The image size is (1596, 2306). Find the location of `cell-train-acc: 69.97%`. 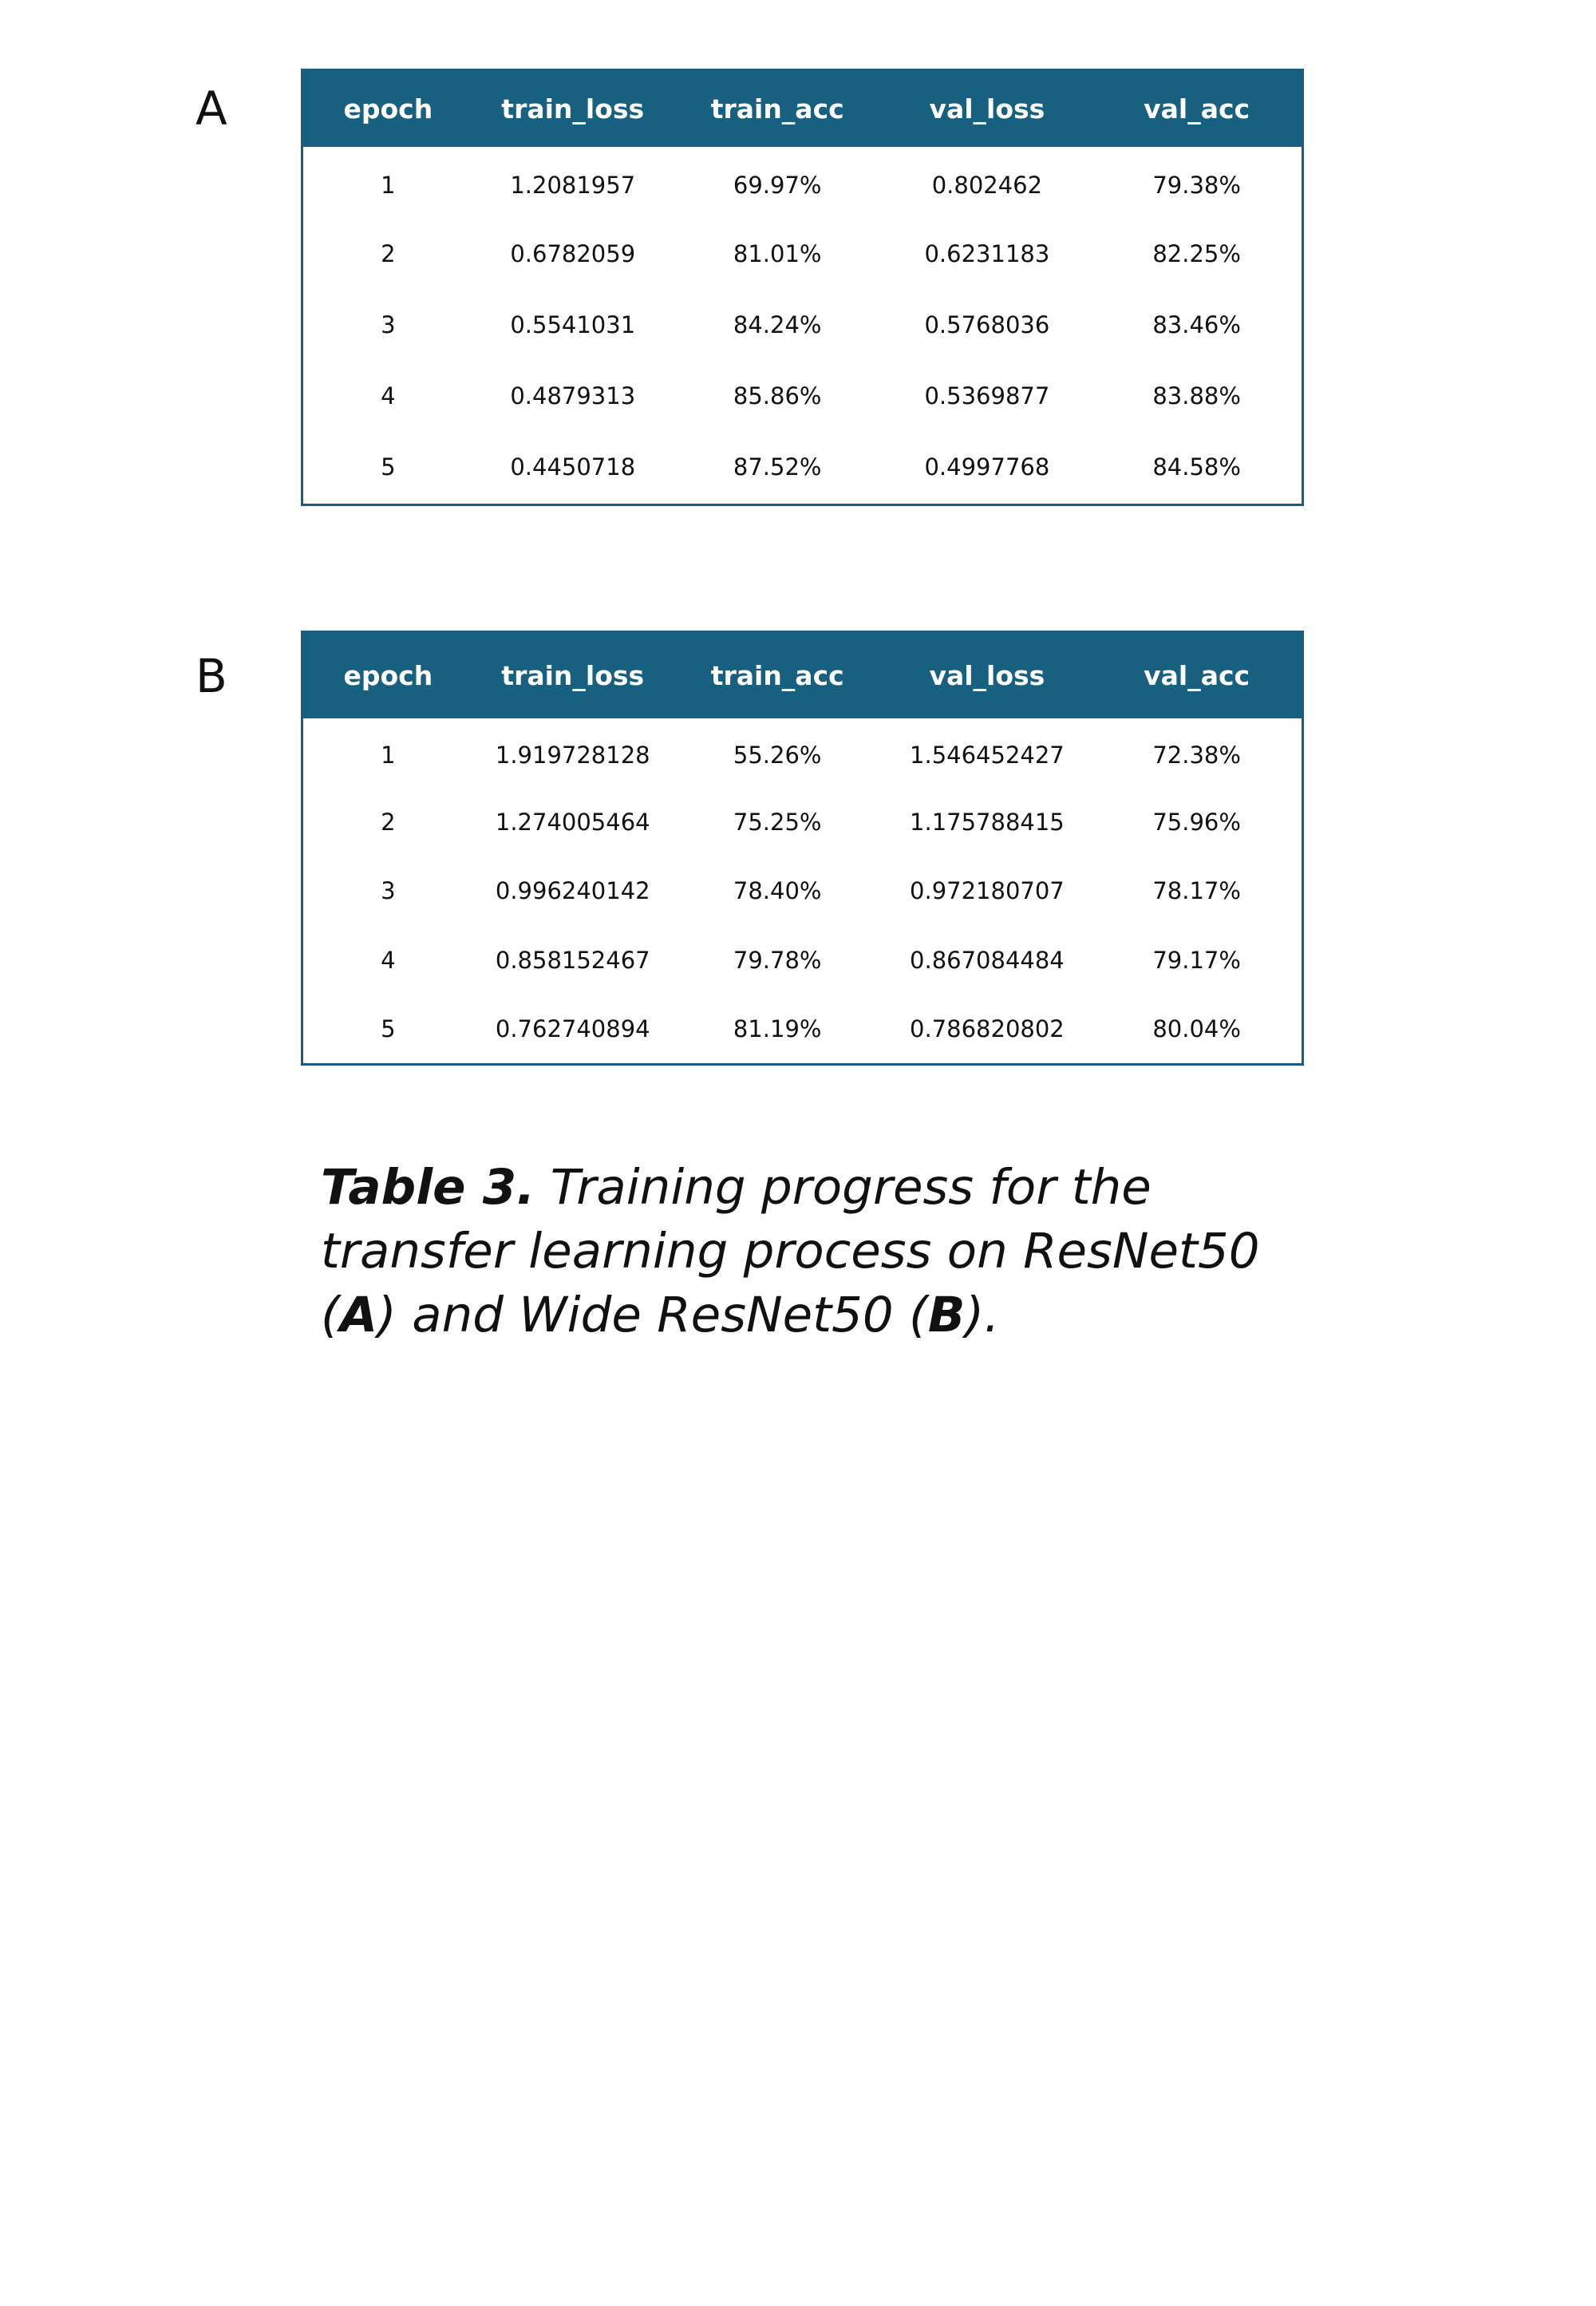

cell-train-acc: 69.97% is located at coordinates (777, 185).